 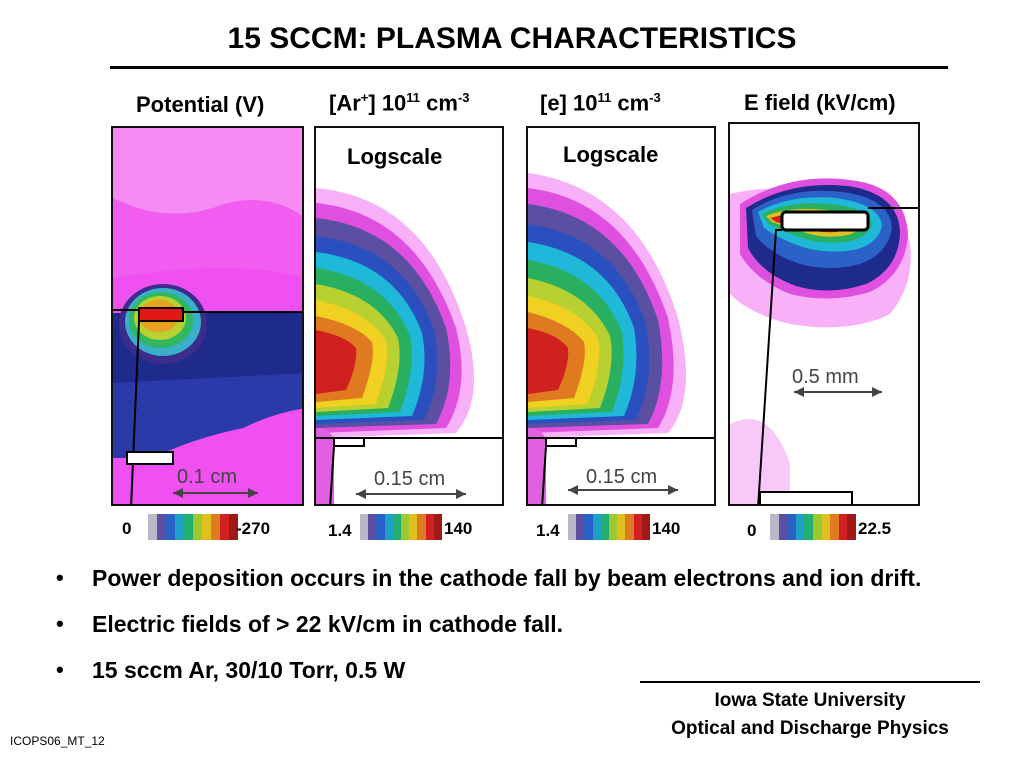 I want to click on ar-density-contour-plot: 0.15 cm, so click(x=409, y=316).